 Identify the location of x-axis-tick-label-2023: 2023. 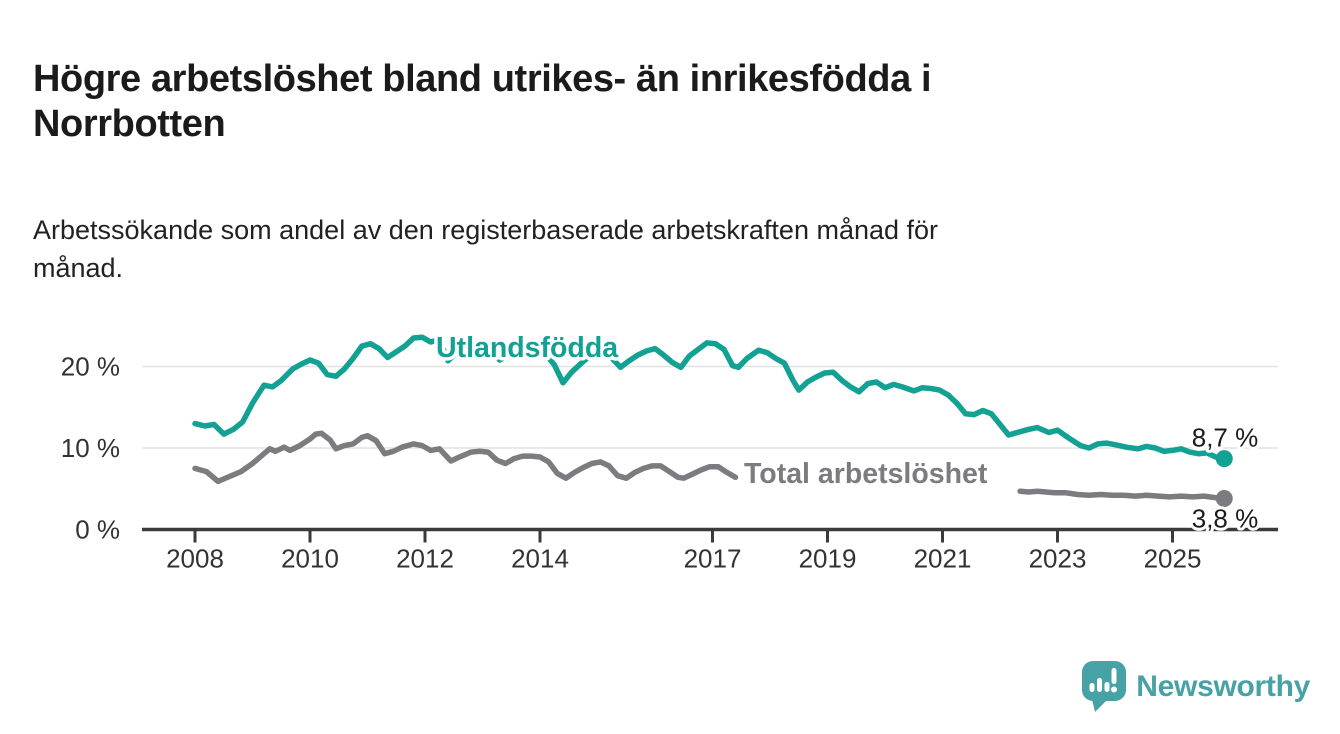
(1058, 559).